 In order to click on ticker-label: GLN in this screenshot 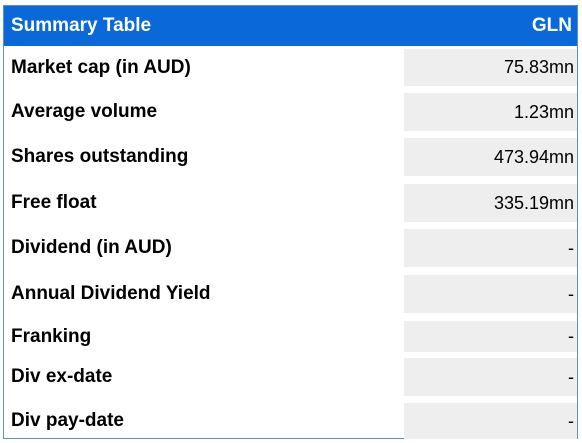, I will do `click(551, 25)`.